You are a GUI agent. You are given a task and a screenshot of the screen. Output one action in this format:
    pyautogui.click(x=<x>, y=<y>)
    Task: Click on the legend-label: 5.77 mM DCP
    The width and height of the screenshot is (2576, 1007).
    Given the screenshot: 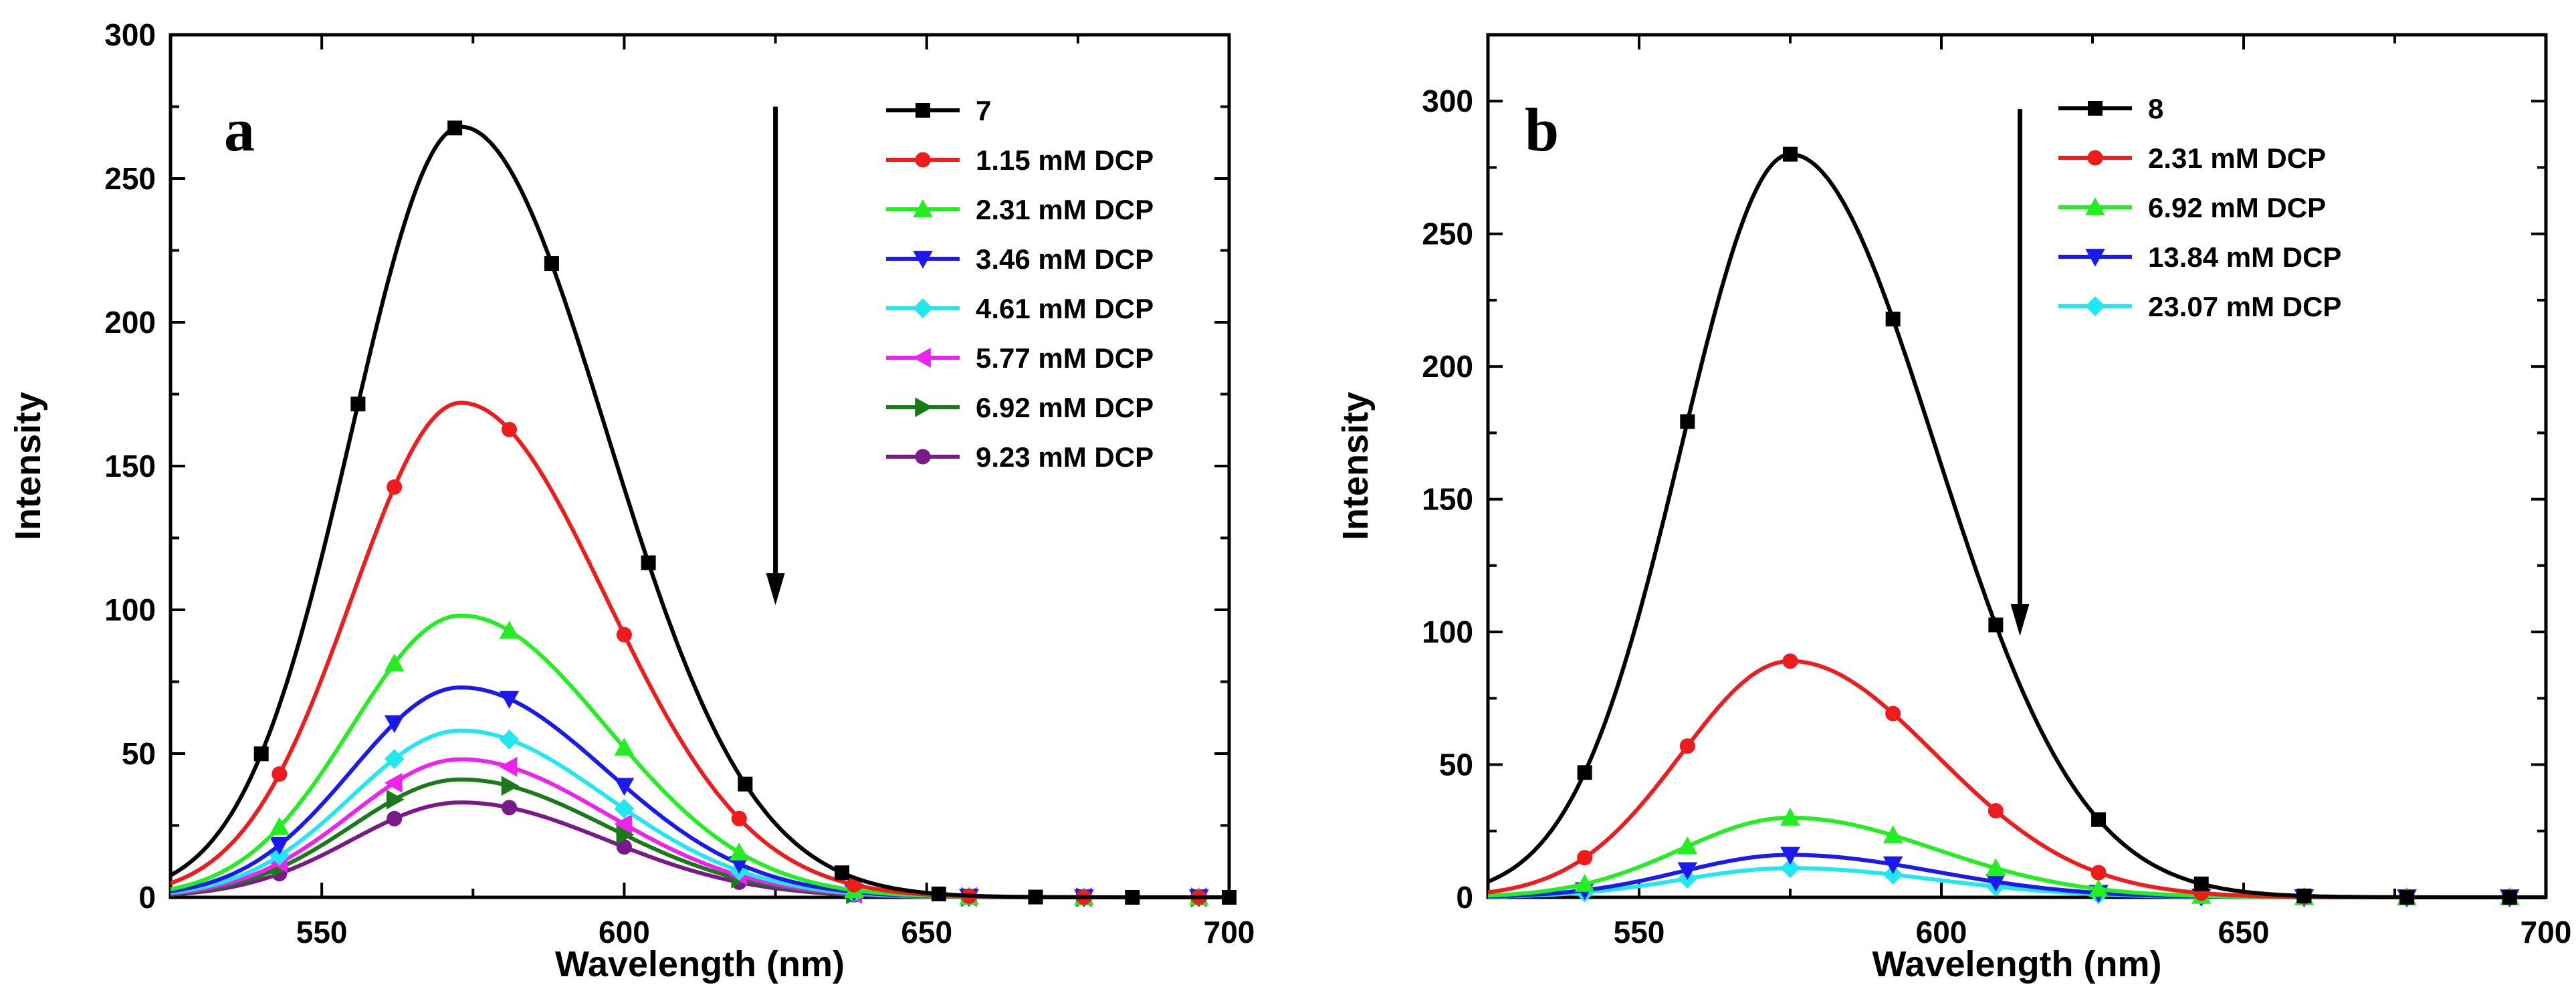 What is the action you would take?
    pyautogui.click(x=1065, y=358)
    